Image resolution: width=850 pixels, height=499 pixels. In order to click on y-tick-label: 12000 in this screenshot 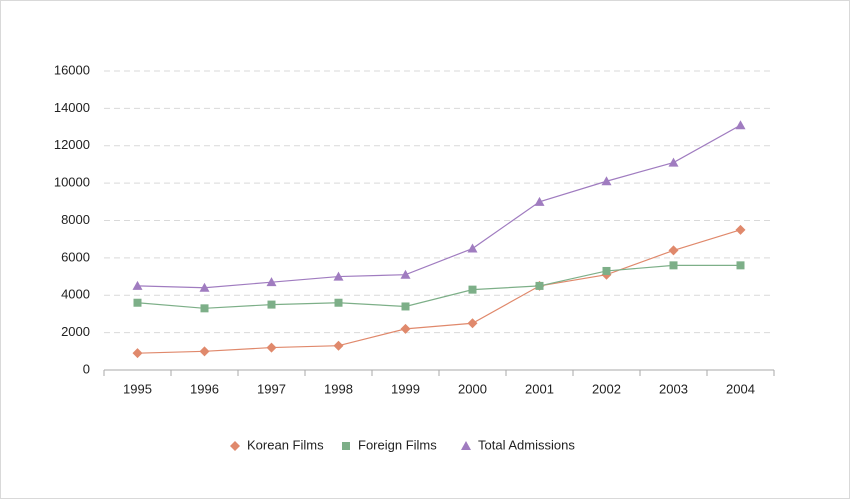, I will do `click(72, 144)`.